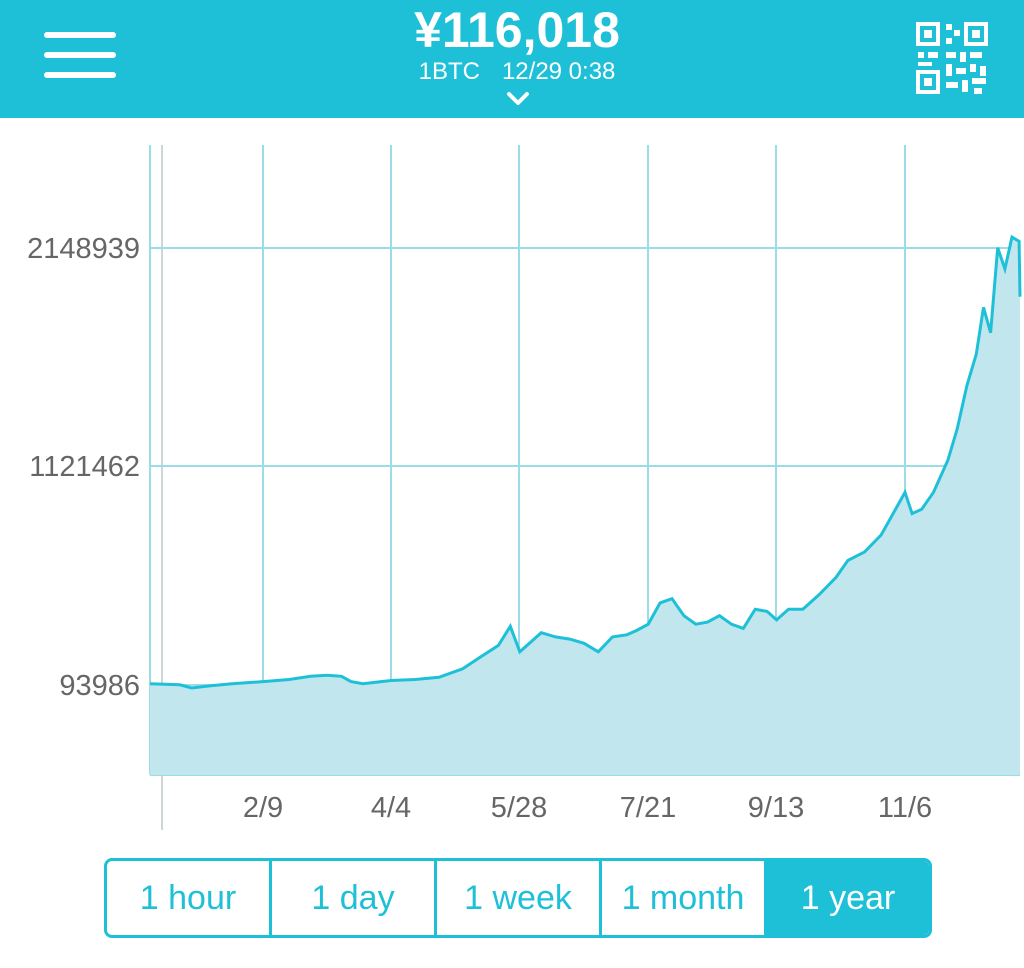  Describe the element at coordinates (905, 808) in the screenshot. I see `x-tick-label: 11/6` at that location.